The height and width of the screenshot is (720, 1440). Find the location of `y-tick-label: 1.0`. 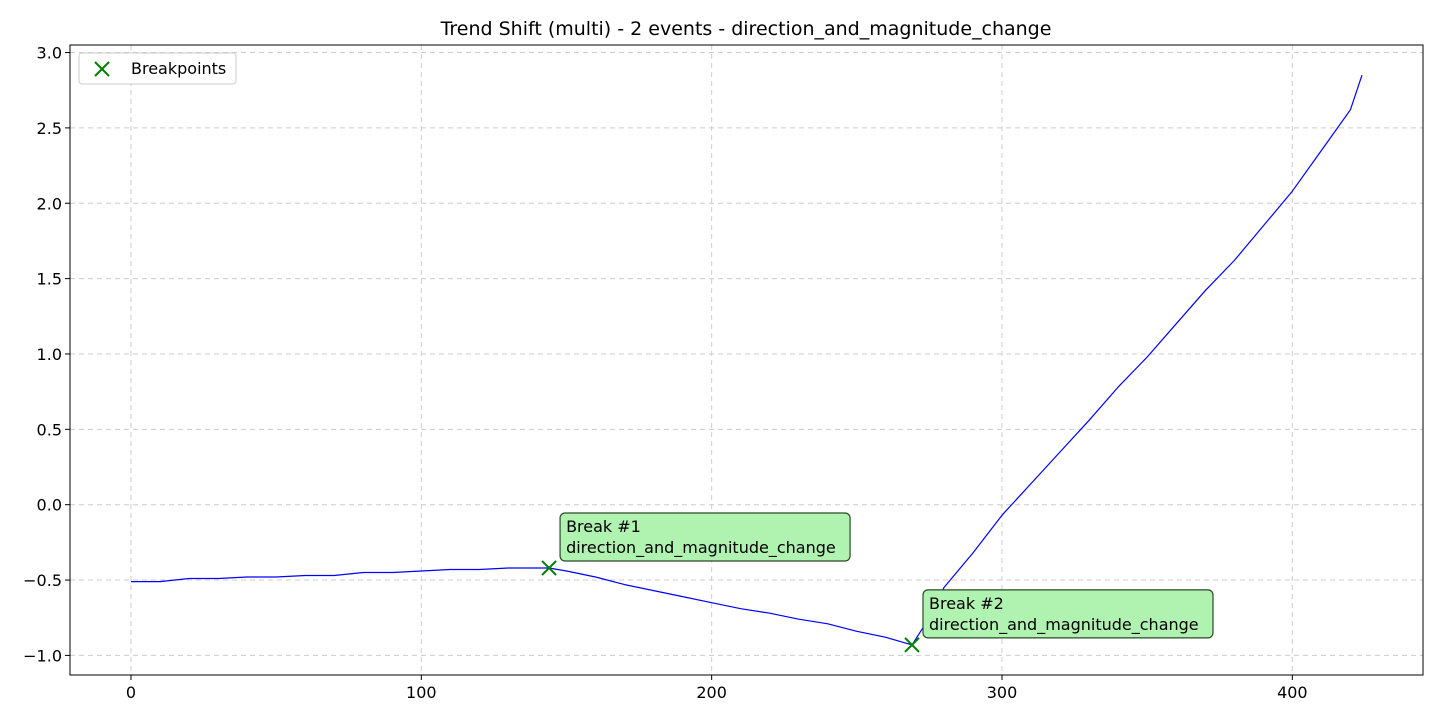

y-tick-label: 1.0 is located at coordinates (49, 354).